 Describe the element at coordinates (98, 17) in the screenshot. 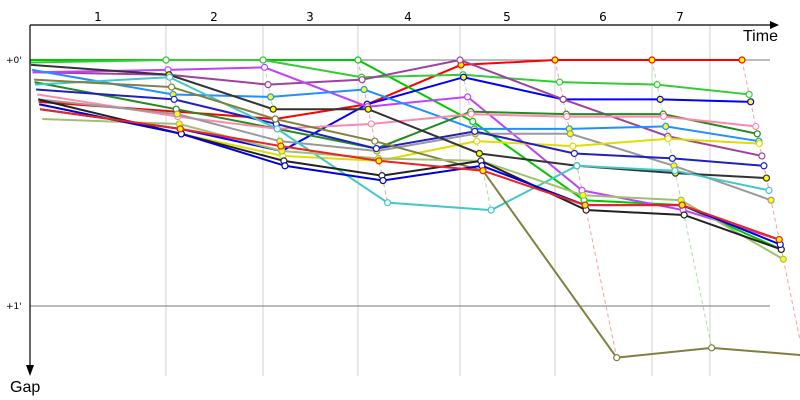

I see `lap-label: 1` at that location.